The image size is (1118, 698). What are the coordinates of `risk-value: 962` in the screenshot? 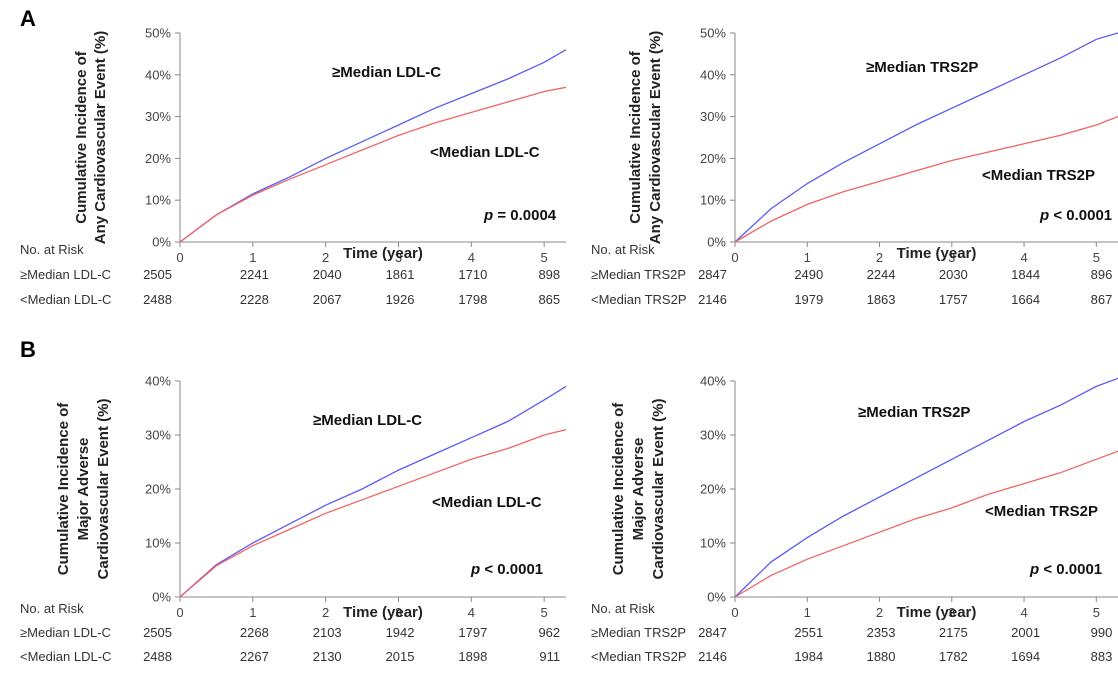 It's located at (549, 632).